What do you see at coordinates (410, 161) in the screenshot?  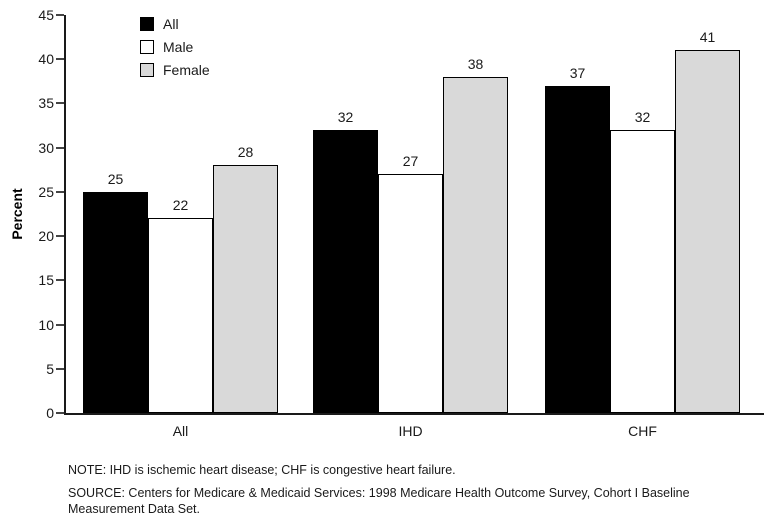 I see `bar-value-label: 27` at bounding box center [410, 161].